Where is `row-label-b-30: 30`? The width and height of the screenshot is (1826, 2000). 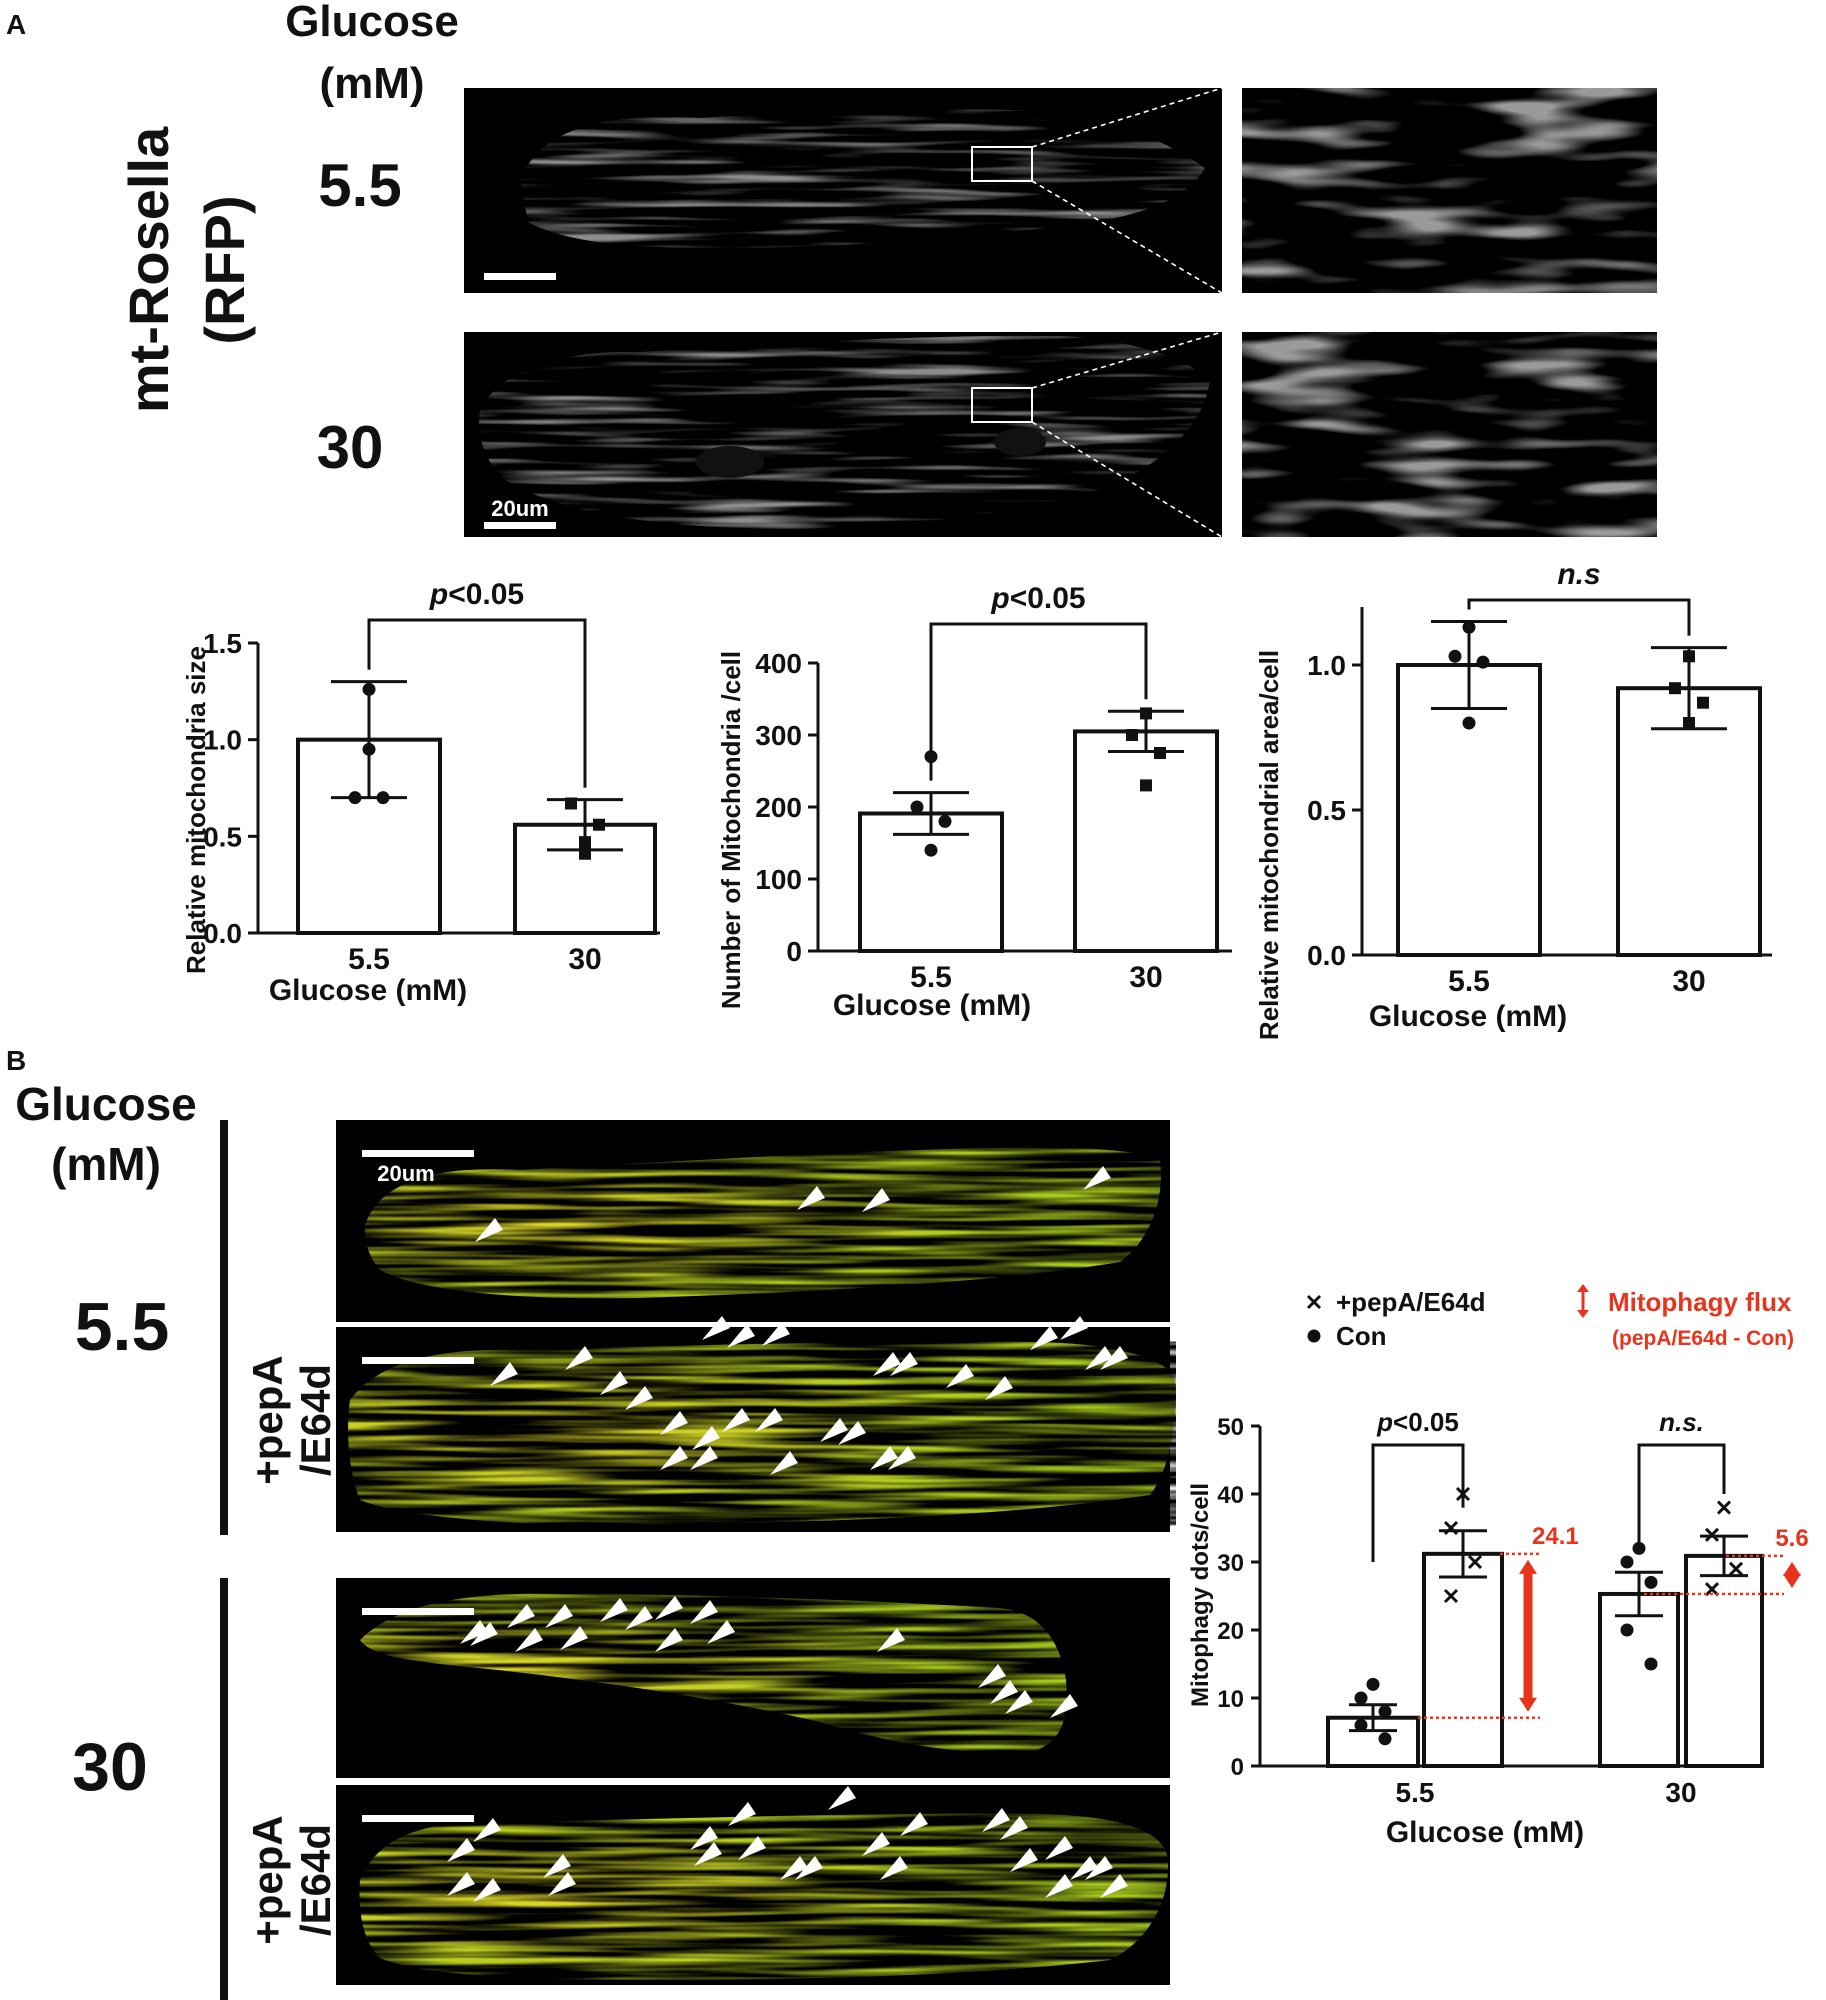 row-label-b-30: 30 is located at coordinates (110, 1767).